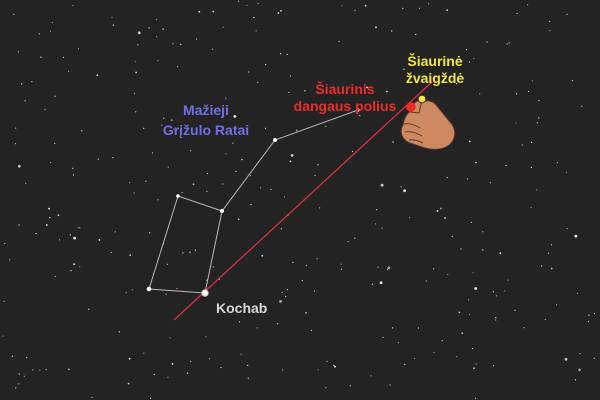 The width and height of the screenshot is (600, 400). Describe the element at coordinates (345, 106) in the screenshot. I see `pole-label-line2: dangaus polius` at that location.